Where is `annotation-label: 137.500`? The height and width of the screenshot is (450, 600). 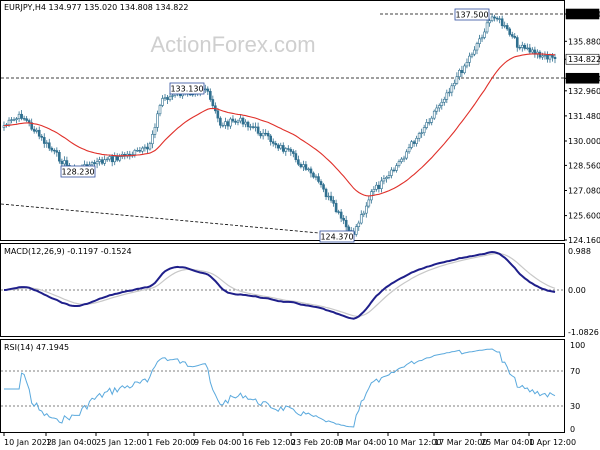 annotation-label: 137.500 is located at coordinates (471, 15).